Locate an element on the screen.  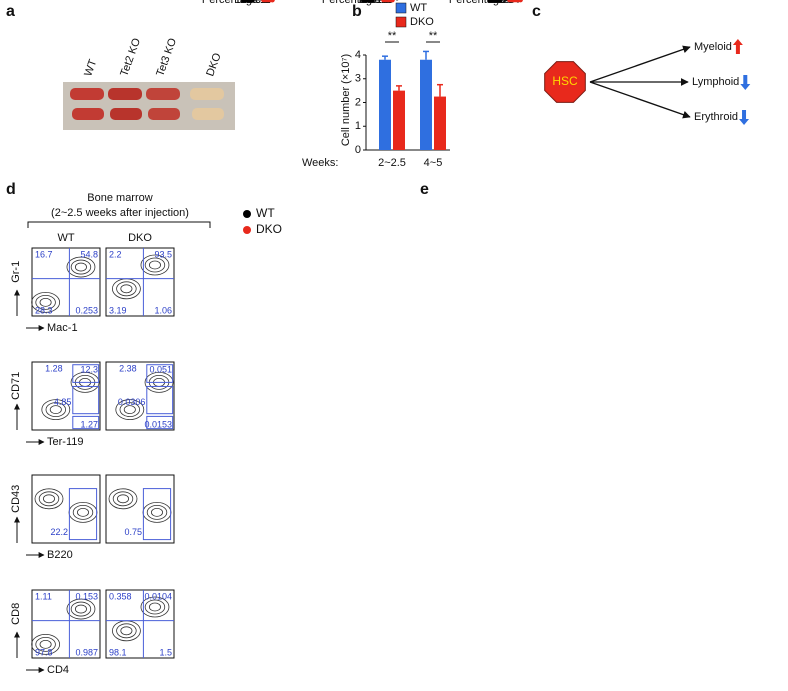
x-tick-label: 2~2.5 is located at coordinates (392, 163).